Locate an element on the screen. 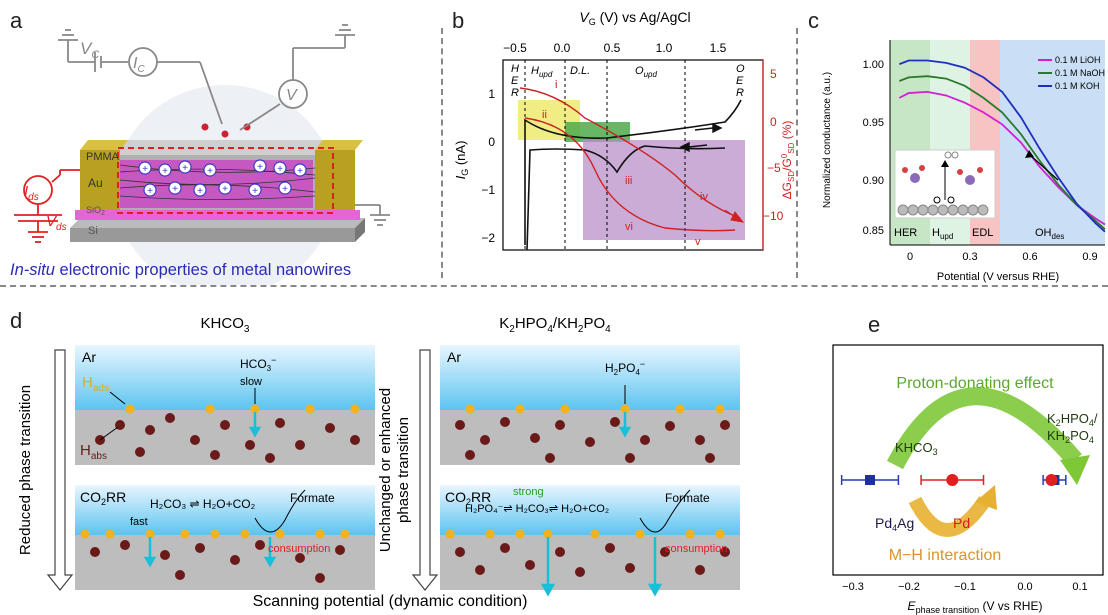  e-yellow-arc is located at coordinates (949, 516).